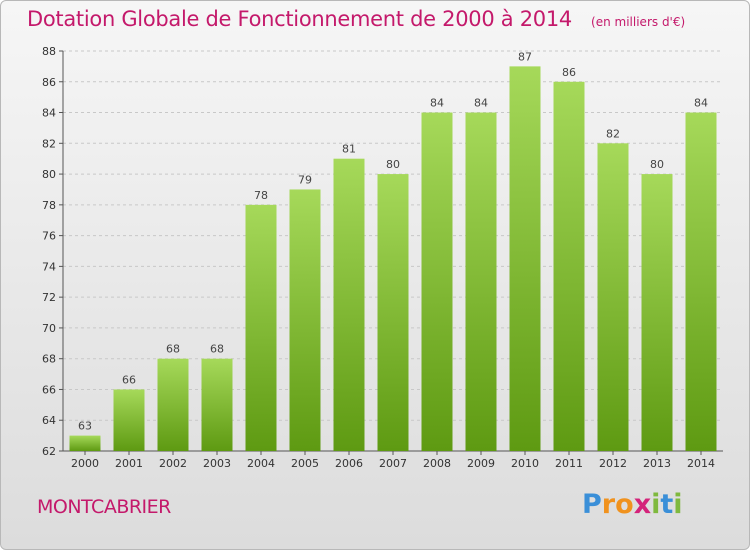 The height and width of the screenshot is (550, 750). Describe the element at coordinates (49, 251) in the screenshot. I see `y-tick-labels: 62 64 66 68 70 72 74 76 78 80 82 84 86 88` at that location.